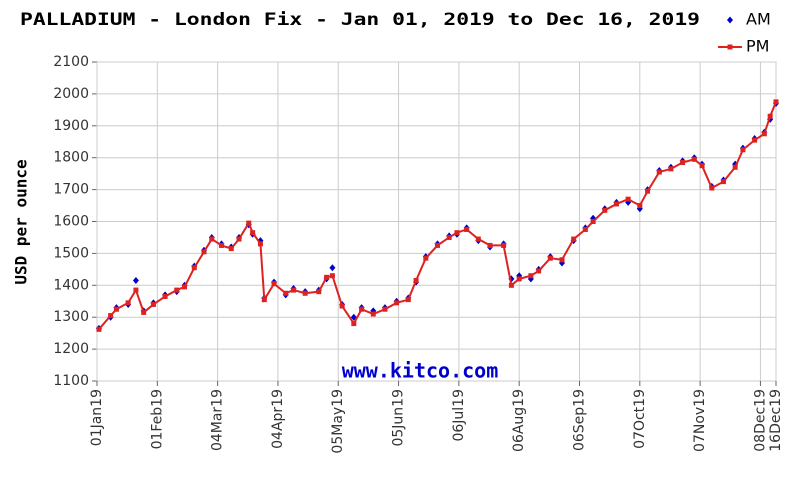 The width and height of the screenshot is (800, 477). What do you see at coordinates (758, 19) in the screenshot?
I see `legend-label: AM` at bounding box center [758, 19].